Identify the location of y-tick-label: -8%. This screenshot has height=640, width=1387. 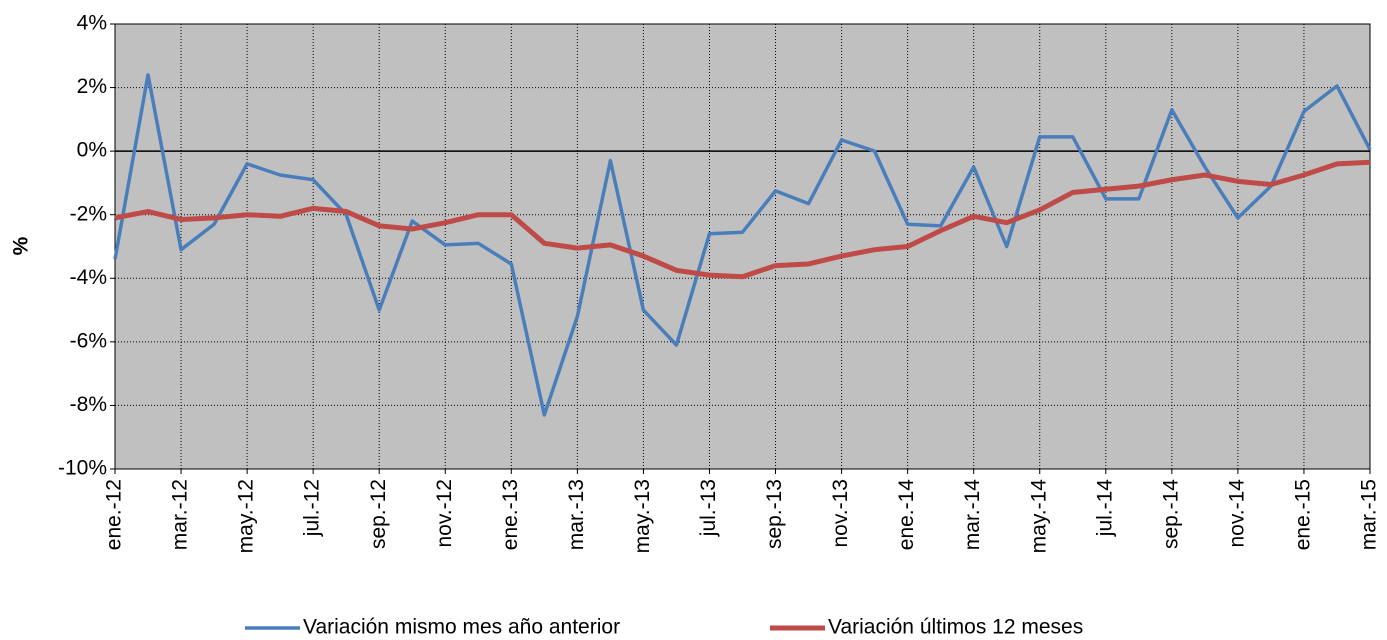
(88, 404).